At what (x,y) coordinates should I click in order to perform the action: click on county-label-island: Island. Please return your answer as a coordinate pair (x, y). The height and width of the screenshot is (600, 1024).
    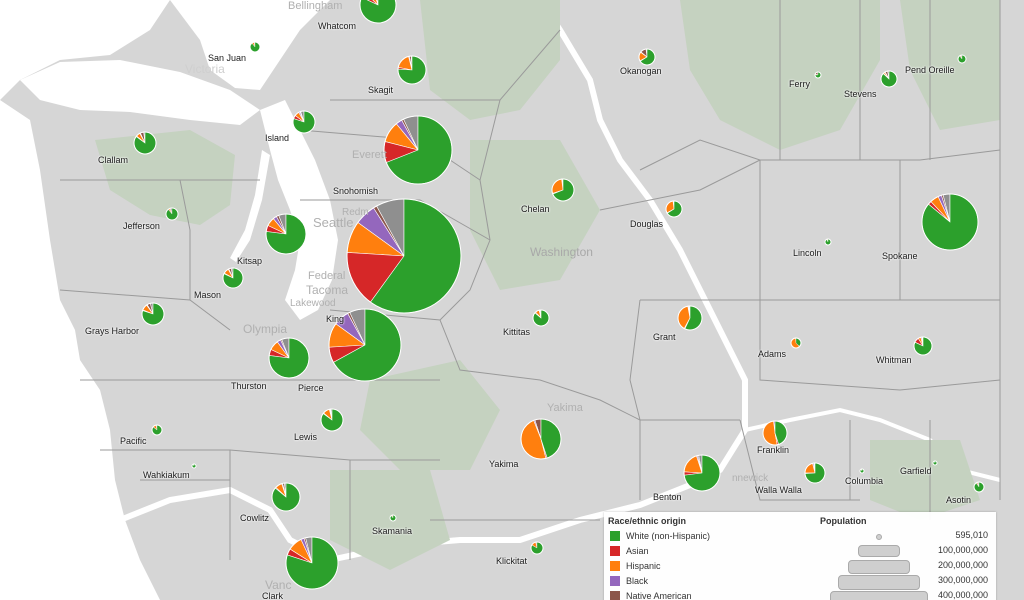
    Looking at the image, I should click on (277, 138).